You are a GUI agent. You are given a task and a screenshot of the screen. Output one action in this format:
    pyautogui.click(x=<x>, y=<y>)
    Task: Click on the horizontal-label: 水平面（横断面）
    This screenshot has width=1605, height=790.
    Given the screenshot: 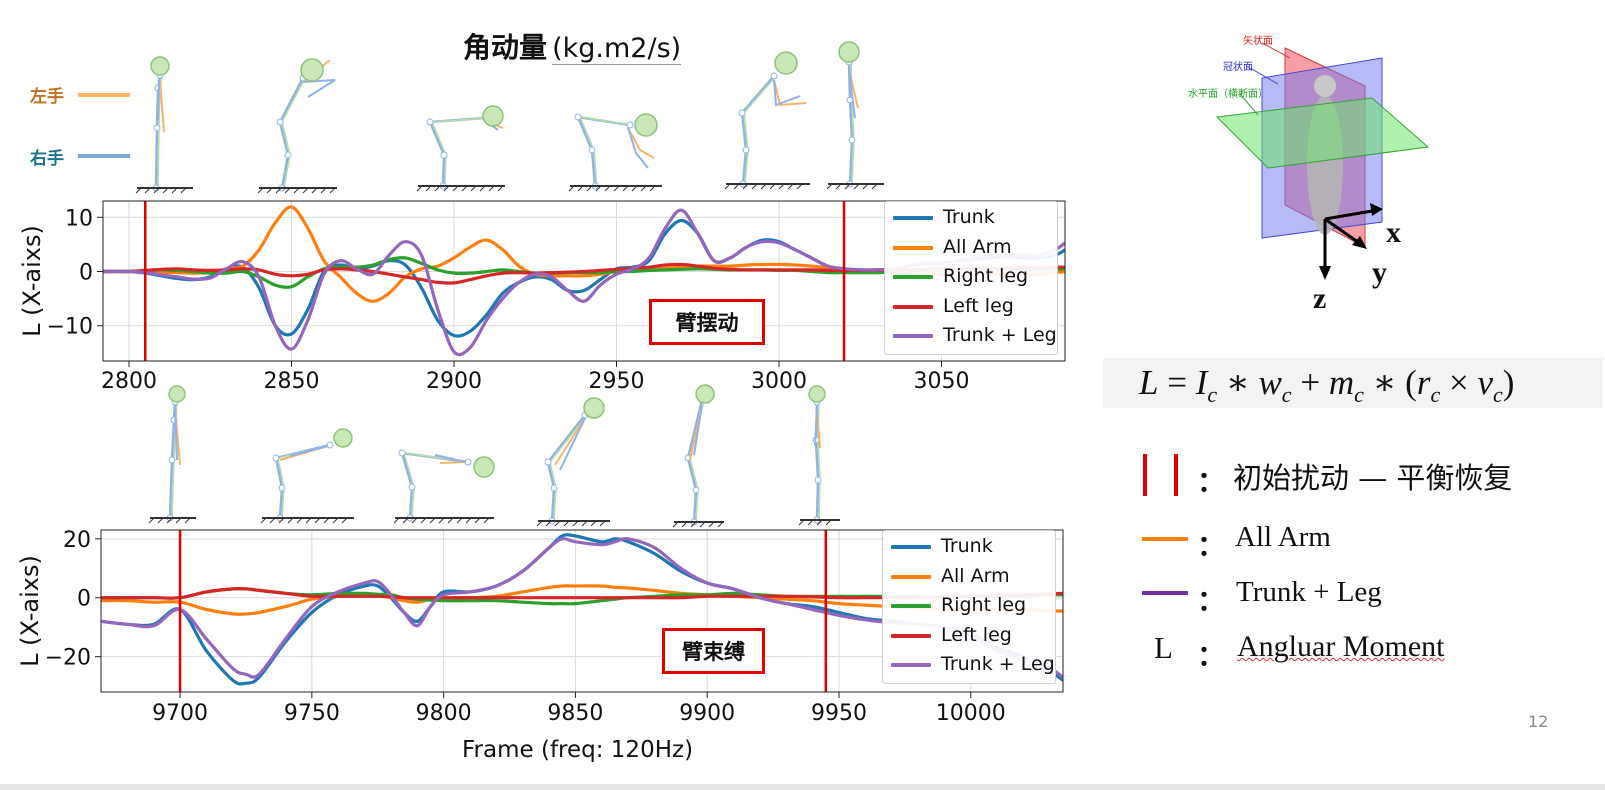 What is the action you would take?
    pyautogui.click(x=1228, y=94)
    